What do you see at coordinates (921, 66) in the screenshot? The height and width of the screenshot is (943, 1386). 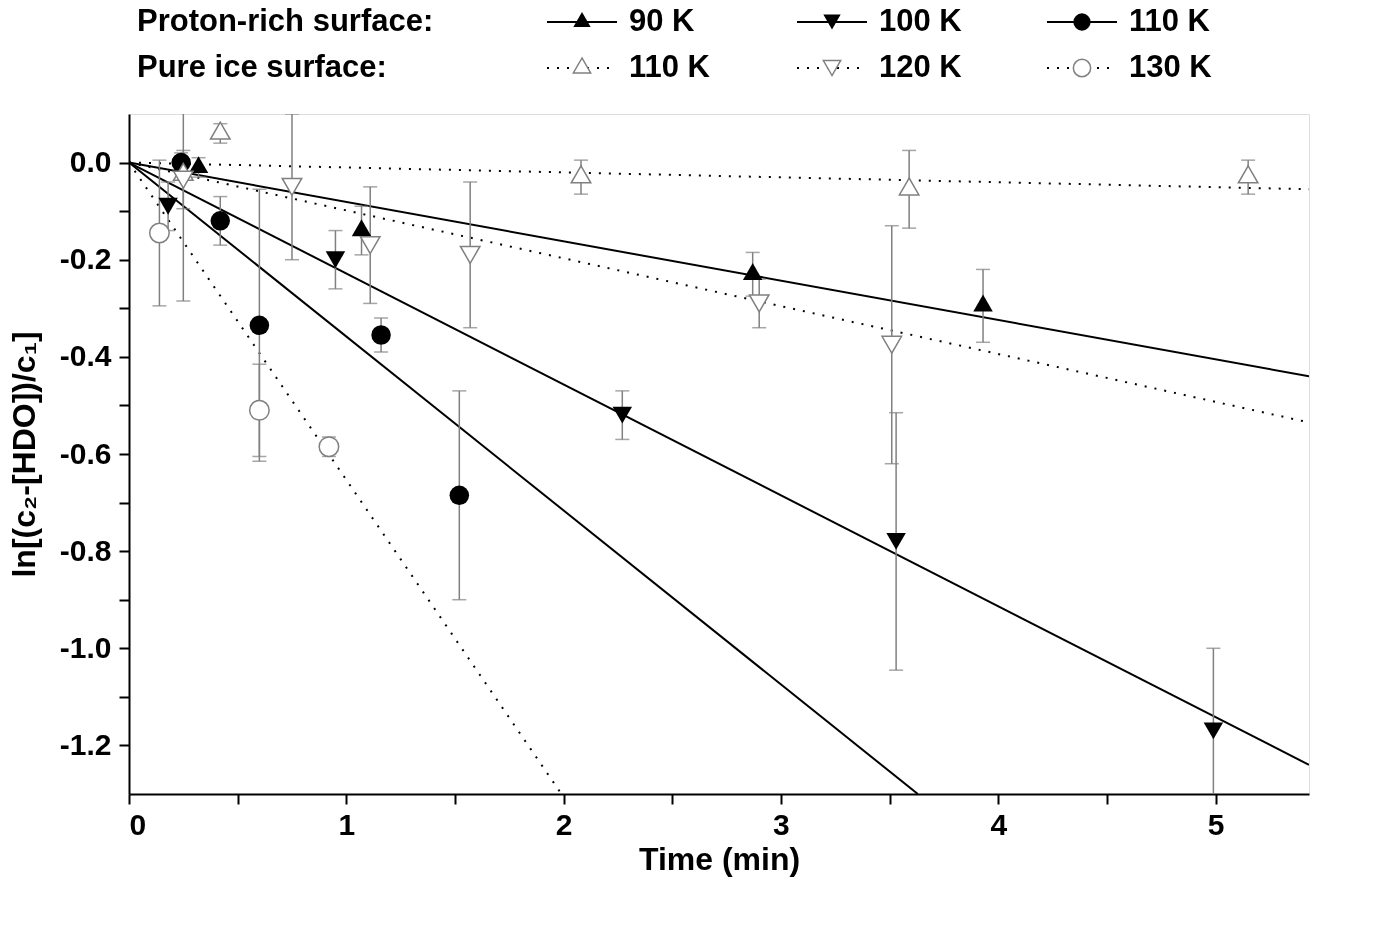 I see `legend-label: 120 K` at bounding box center [921, 66].